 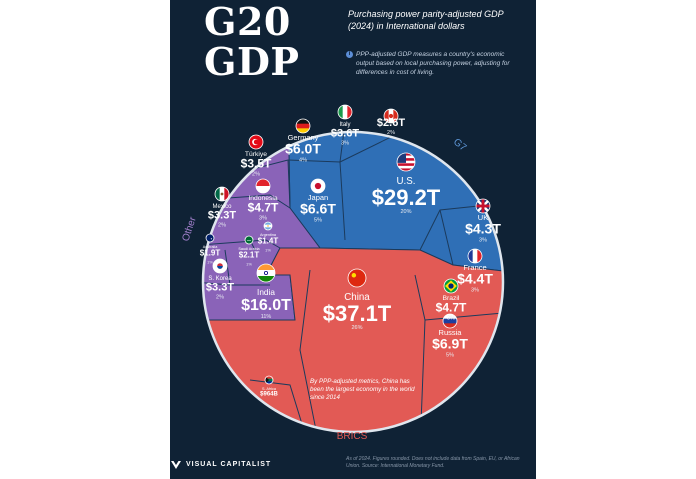 I want to click on germany-flag-icon, so click(x=303, y=126).